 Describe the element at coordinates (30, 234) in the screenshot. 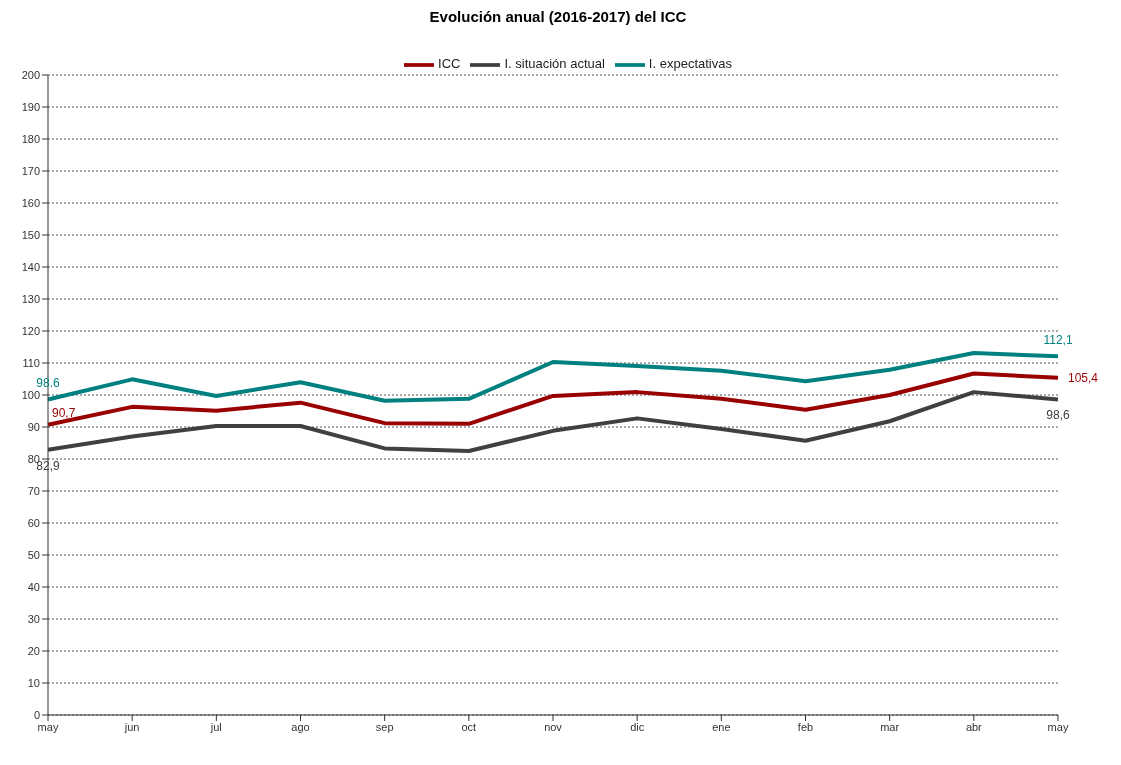

I see `y-tick-label: 150` at that location.